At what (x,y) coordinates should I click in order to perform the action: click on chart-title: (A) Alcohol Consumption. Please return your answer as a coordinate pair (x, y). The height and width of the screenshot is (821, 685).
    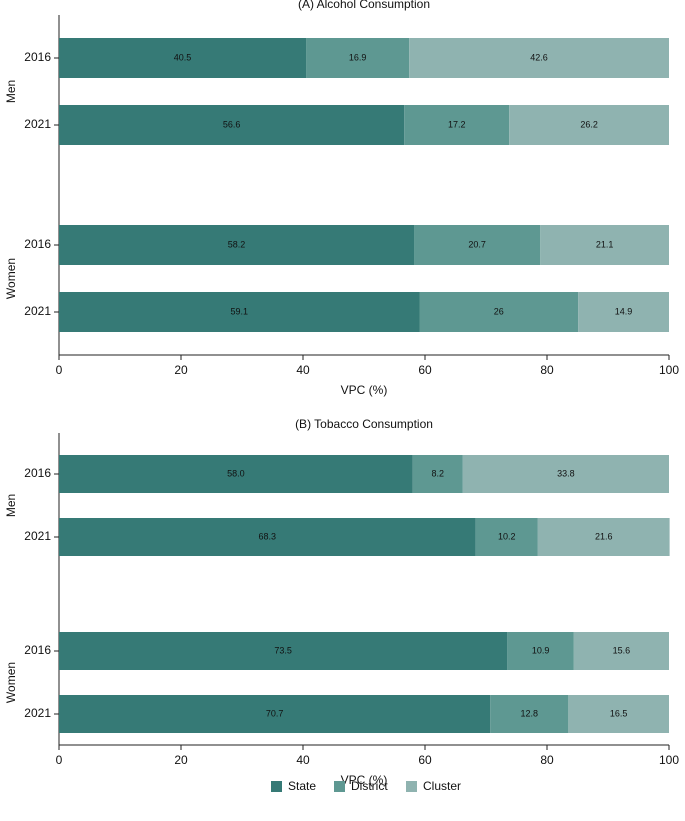
    Looking at the image, I should click on (364, 5).